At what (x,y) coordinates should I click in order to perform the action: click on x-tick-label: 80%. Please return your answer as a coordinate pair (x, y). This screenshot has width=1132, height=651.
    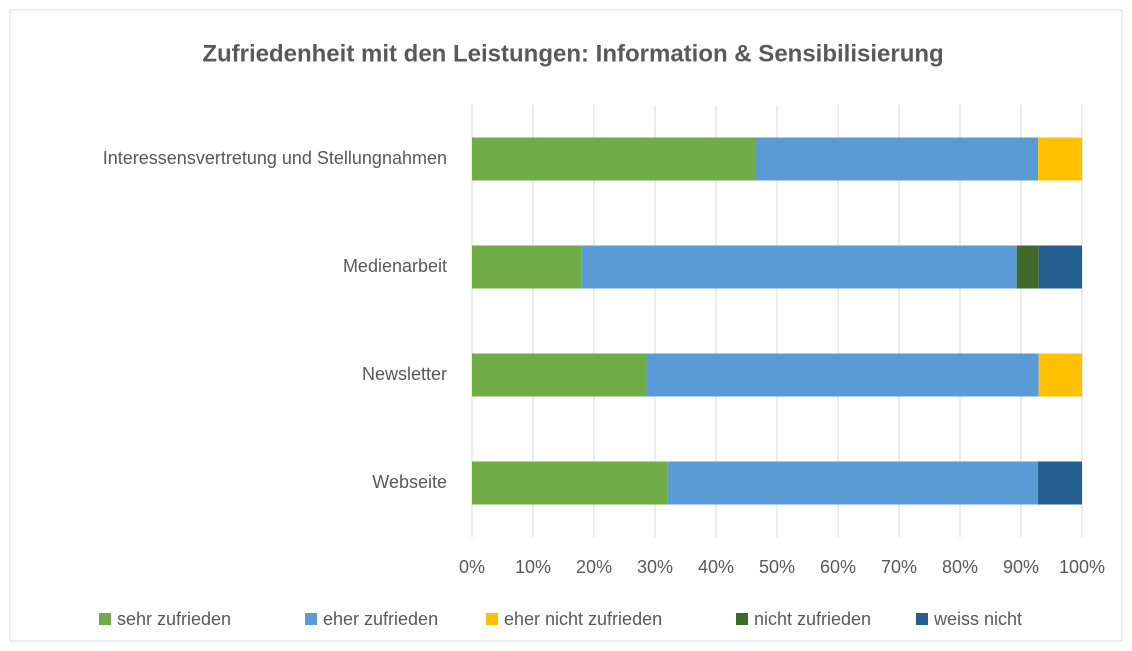
    Looking at the image, I should click on (960, 567).